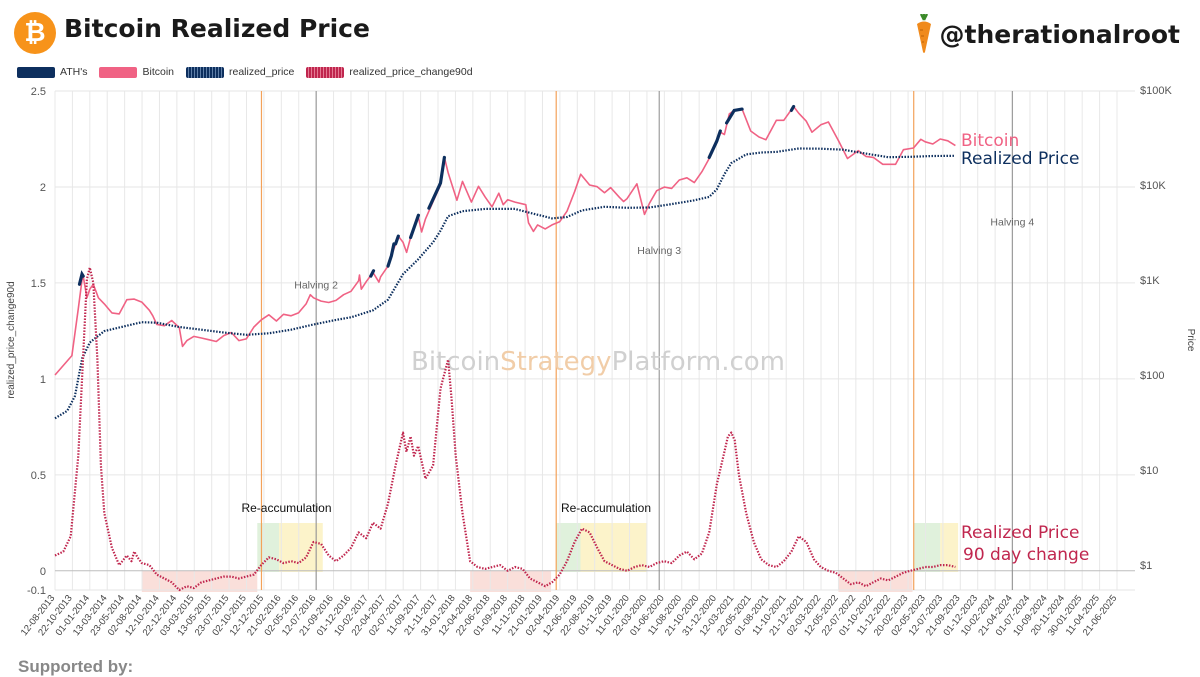 Image resolution: width=1200 pixels, height=677 pixels. What do you see at coordinates (43, 380) in the screenshot?
I see `y-tick-label-left: 1` at bounding box center [43, 380].